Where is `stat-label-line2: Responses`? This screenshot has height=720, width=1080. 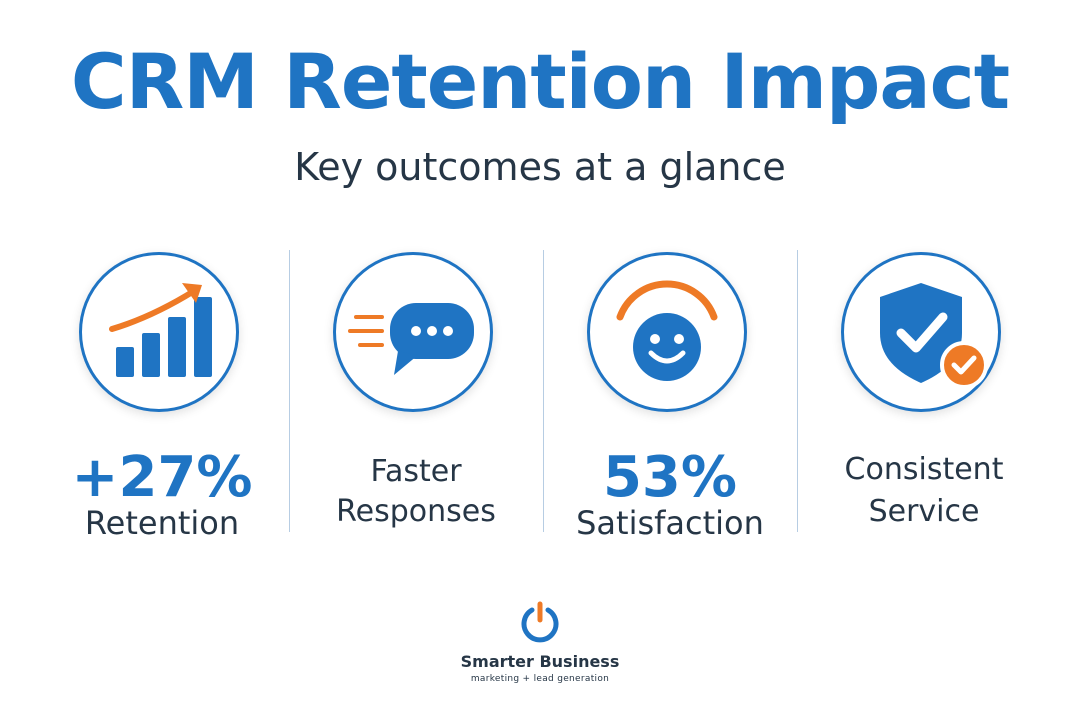
stat-label-line2: Responses is located at coordinates (416, 511).